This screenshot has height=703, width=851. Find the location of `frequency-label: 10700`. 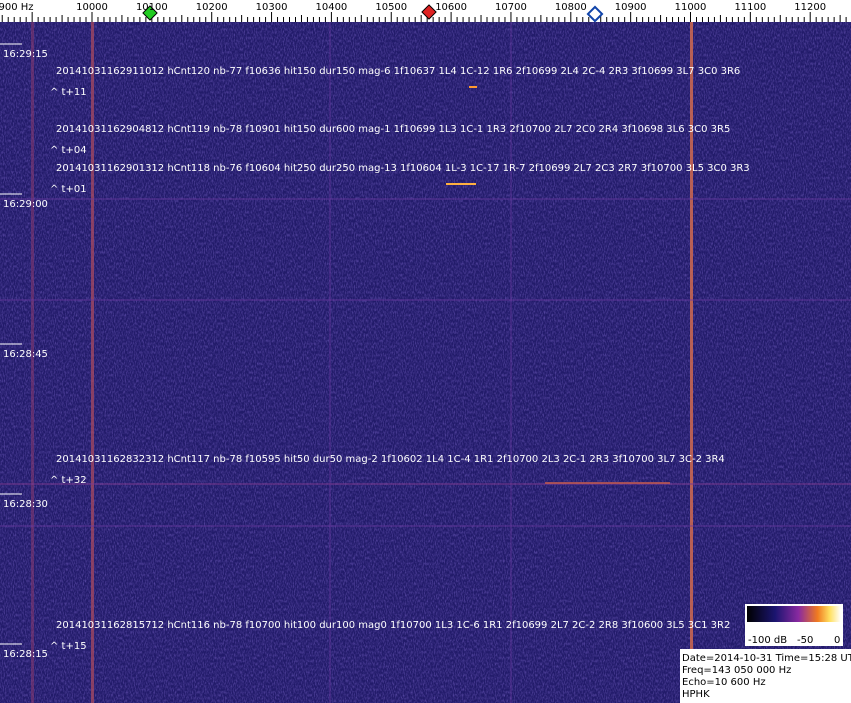

frequency-label: 10700 is located at coordinates (511, 7).